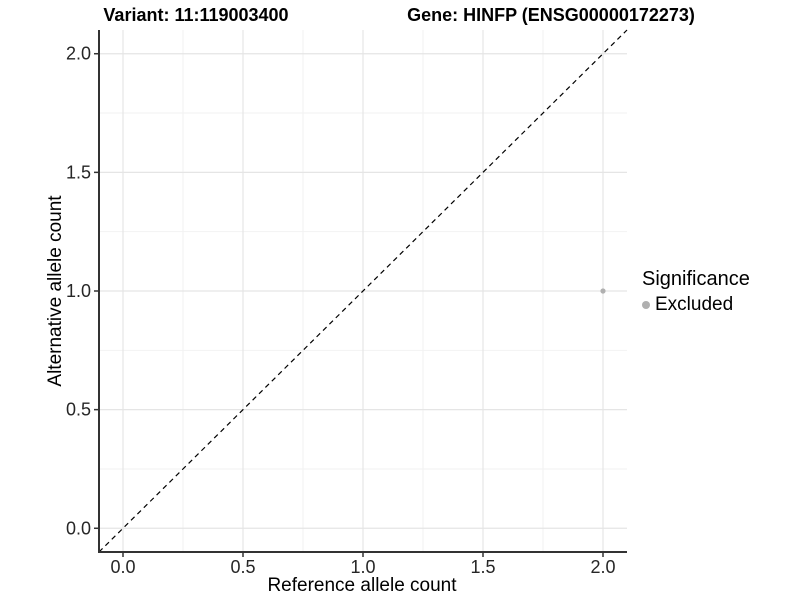  I want to click on y-tick-label: 1.5, so click(78, 172).